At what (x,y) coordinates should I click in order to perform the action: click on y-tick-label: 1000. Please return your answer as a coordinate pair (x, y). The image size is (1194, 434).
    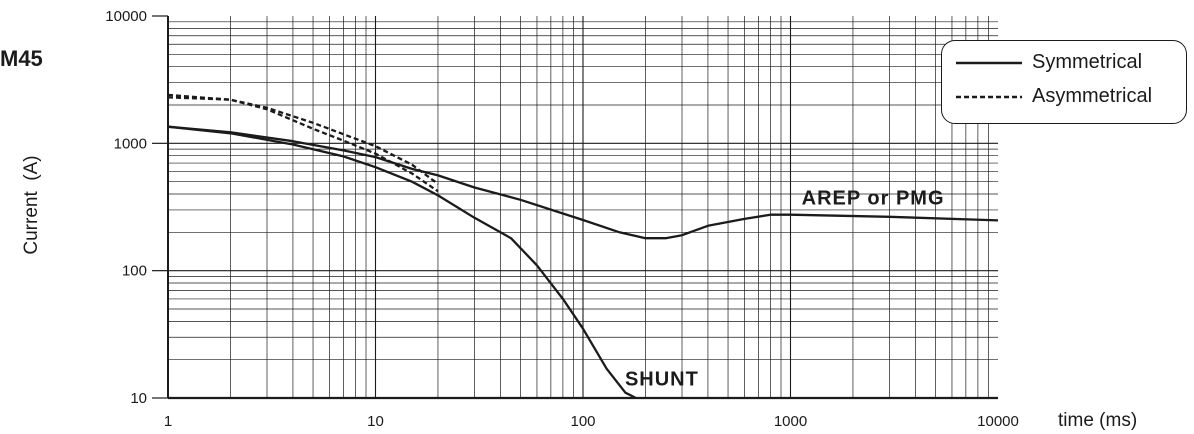
    Looking at the image, I should click on (130, 143).